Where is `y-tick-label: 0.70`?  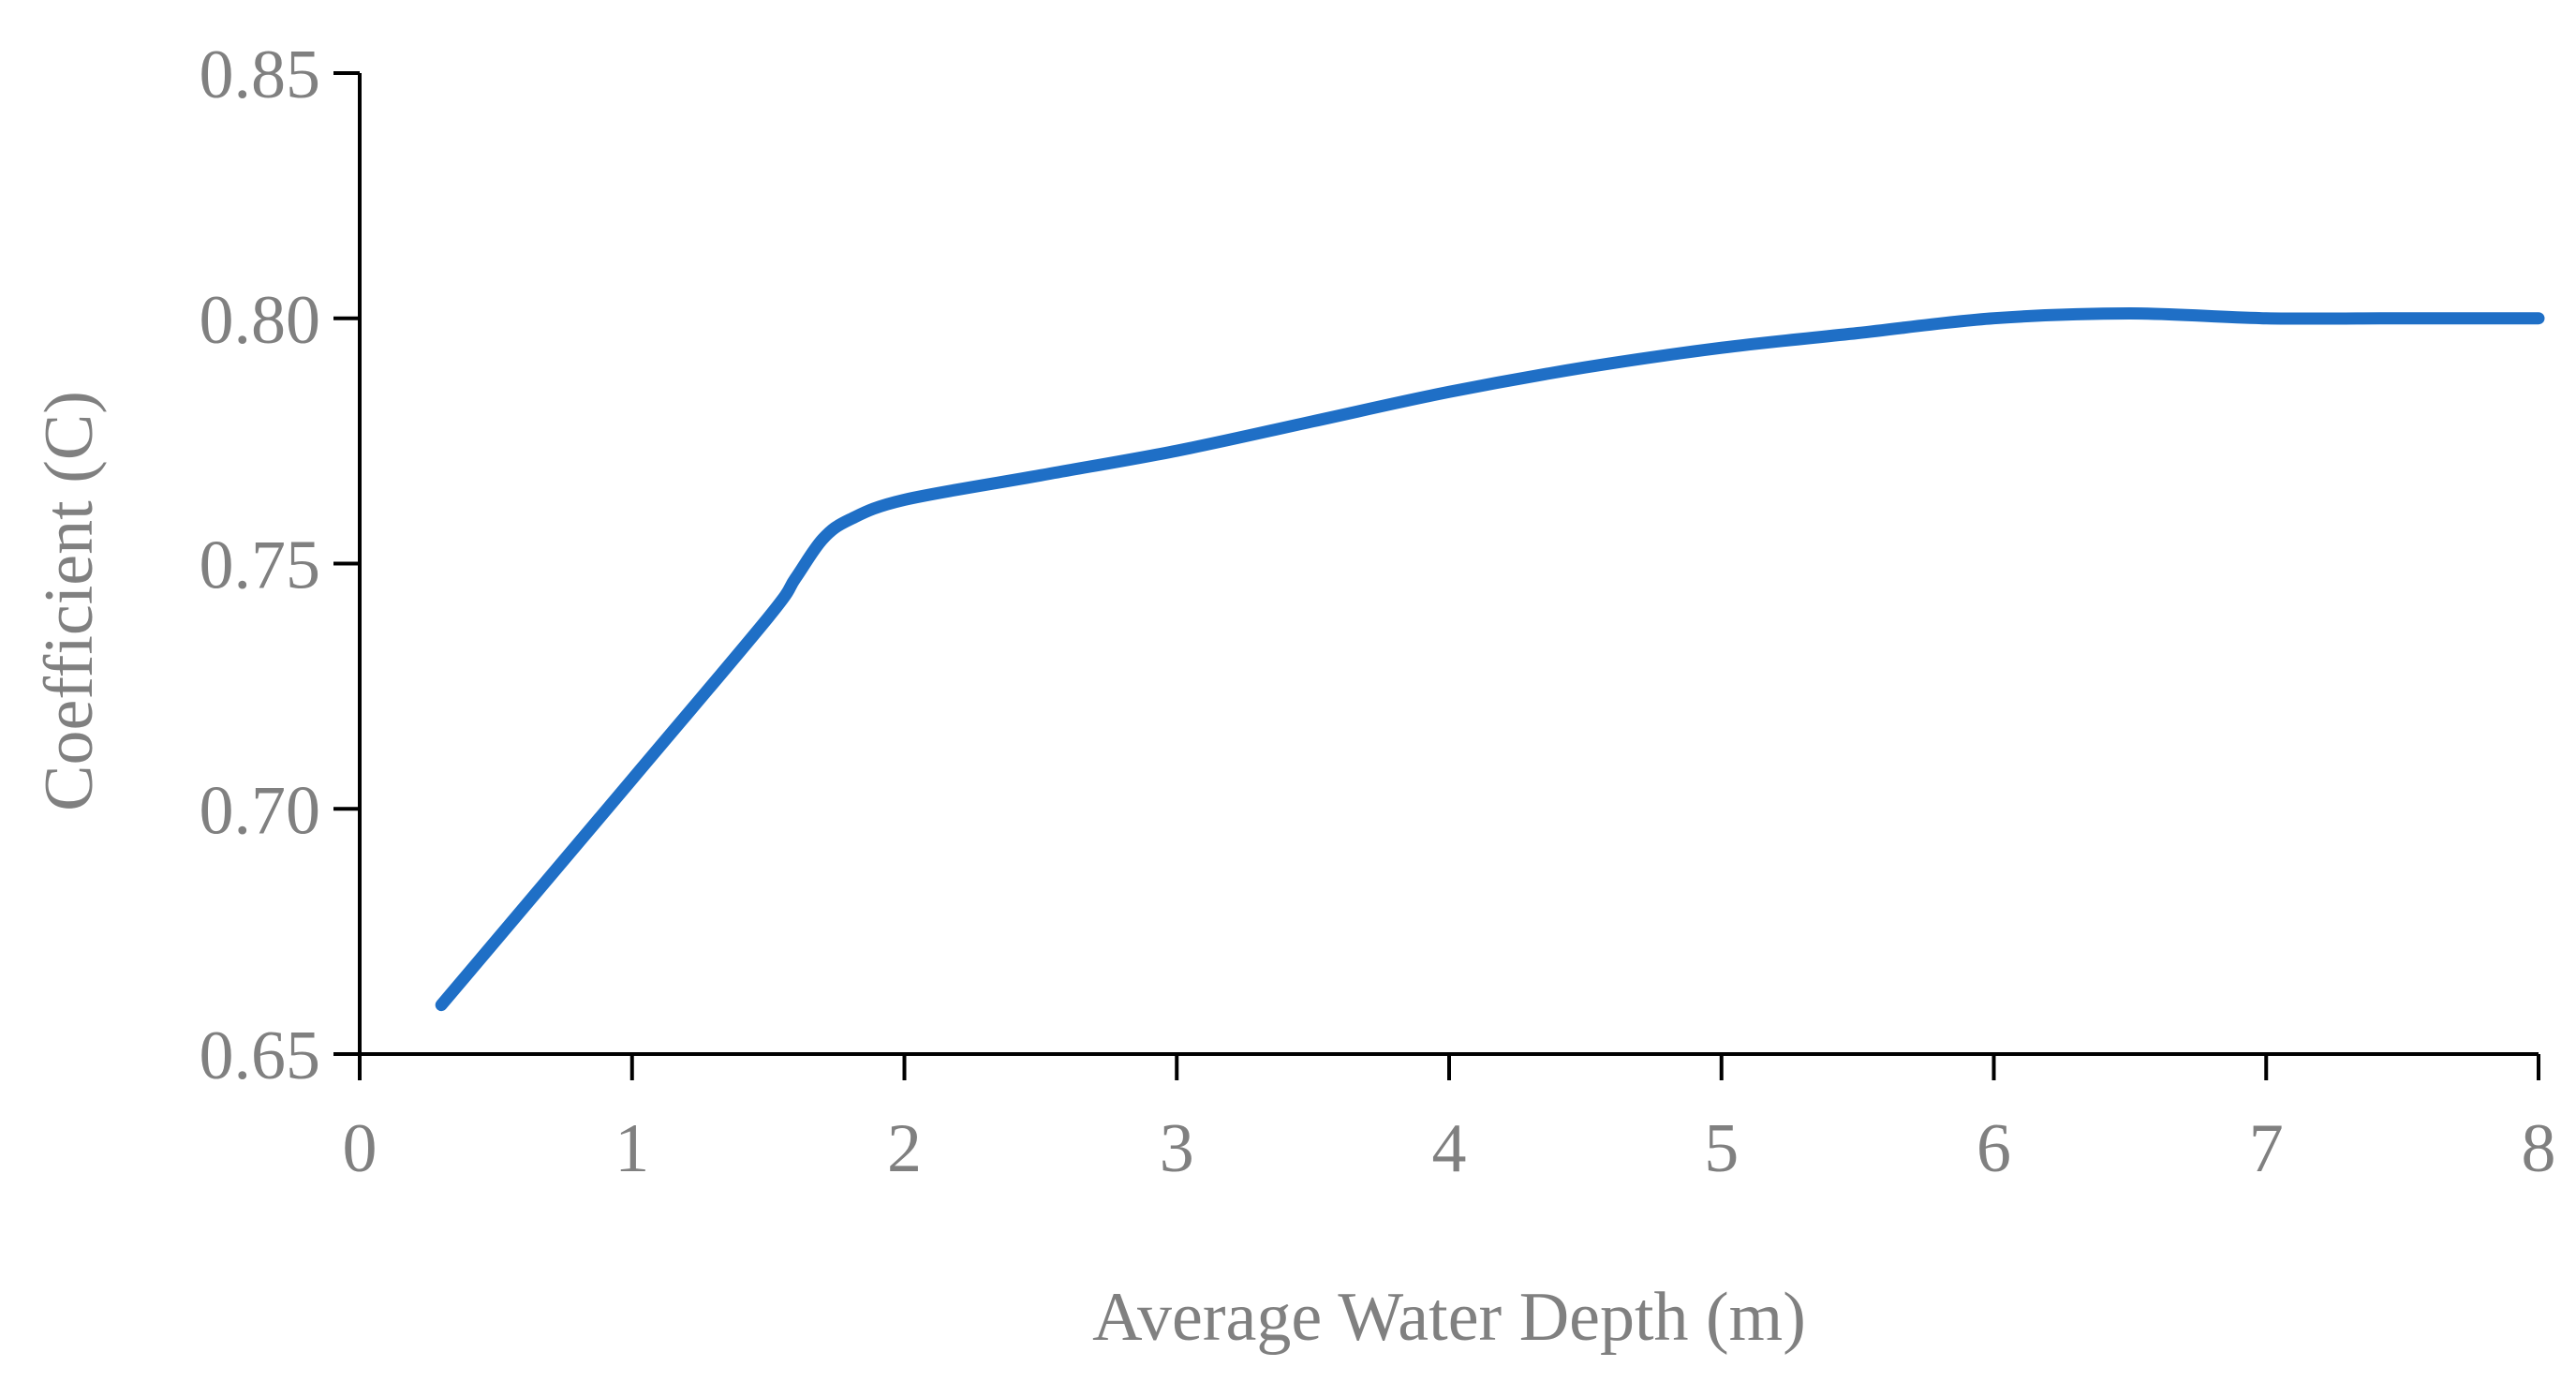
y-tick-label: 0.70 is located at coordinates (261, 811).